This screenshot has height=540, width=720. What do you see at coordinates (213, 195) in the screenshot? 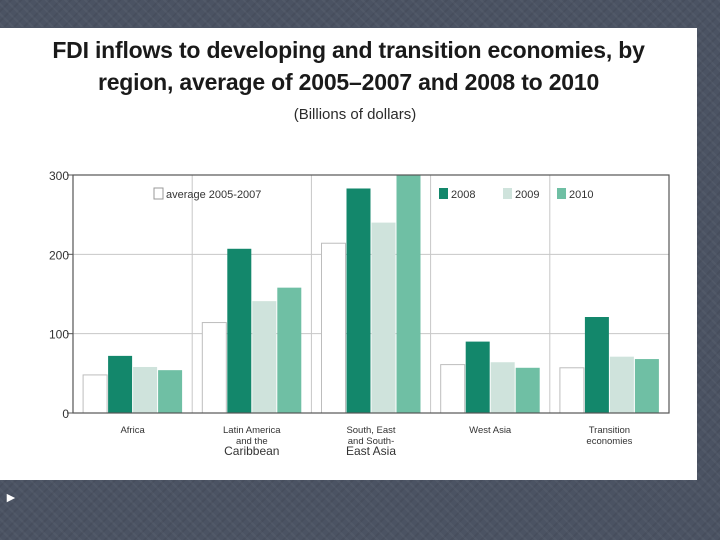
I see `legend-label-average: average 2005-2007` at bounding box center [213, 195].